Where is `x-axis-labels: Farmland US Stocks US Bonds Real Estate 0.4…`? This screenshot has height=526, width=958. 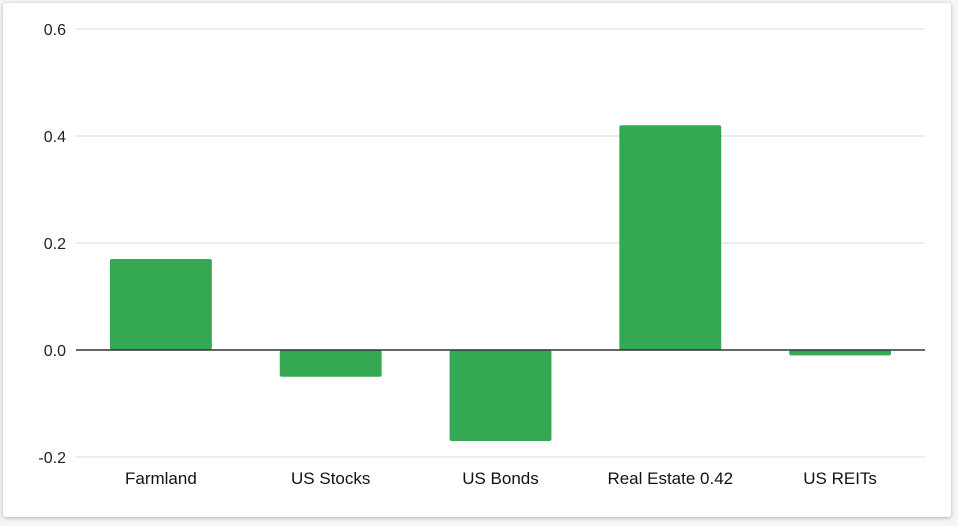 x-axis-labels: Farmland US Stocks US Bonds Real Estate 0.4… is located at coordinates (501, 478).